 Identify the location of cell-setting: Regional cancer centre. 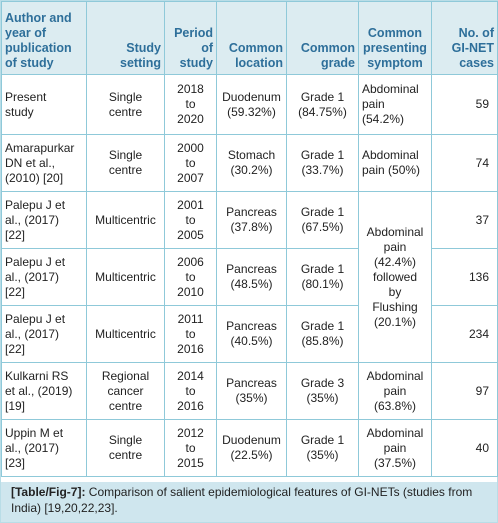
(125, 391).